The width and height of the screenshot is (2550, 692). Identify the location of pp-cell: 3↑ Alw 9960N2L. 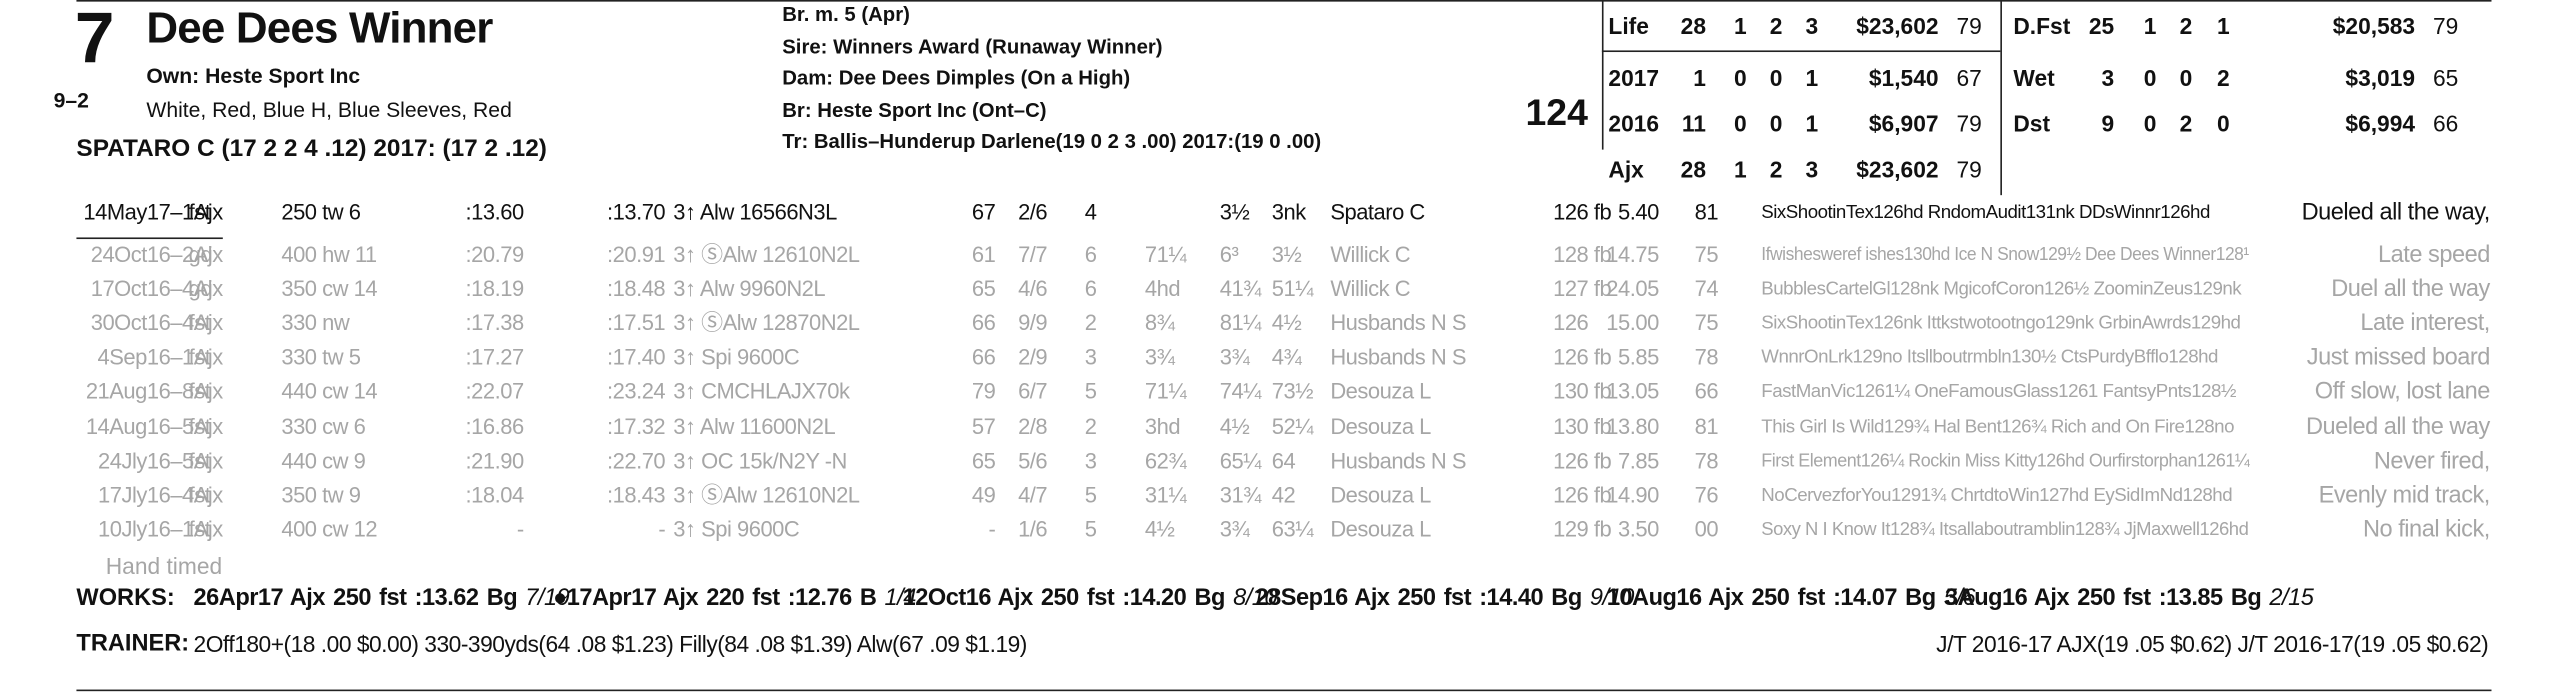
(749, 289).